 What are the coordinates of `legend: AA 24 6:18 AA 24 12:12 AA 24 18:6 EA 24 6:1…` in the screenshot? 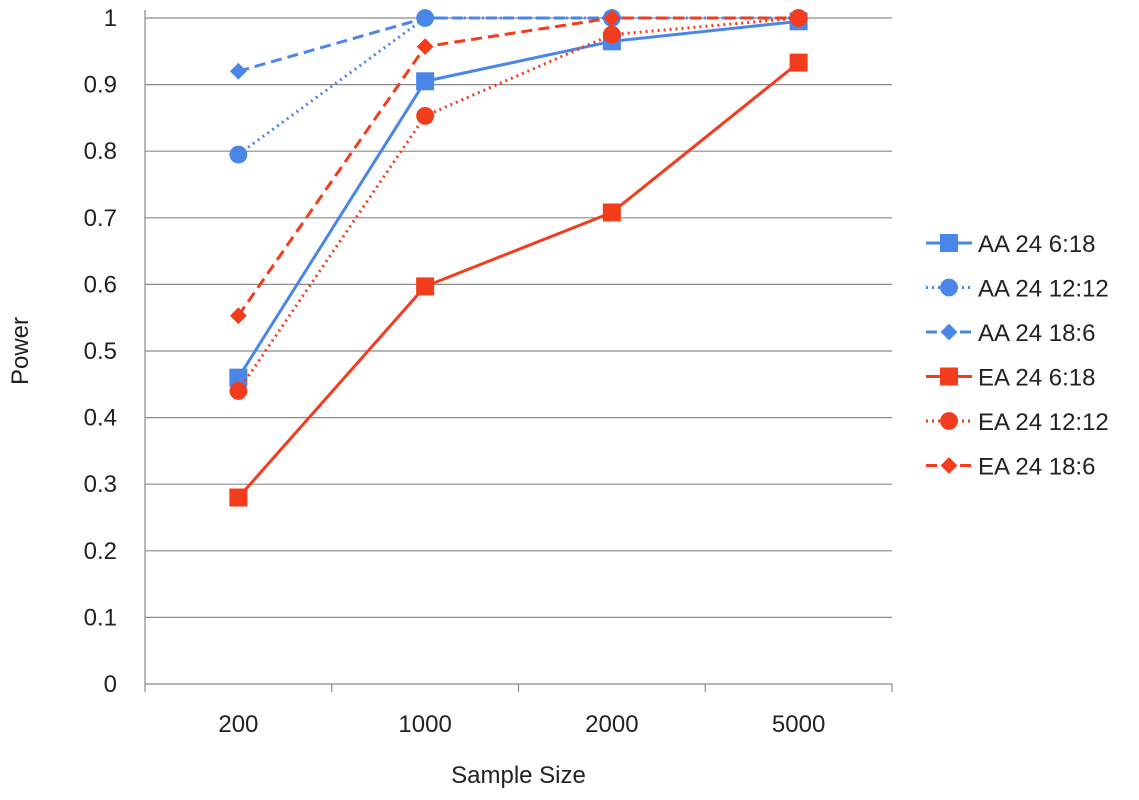 It's located at (1017, 356).